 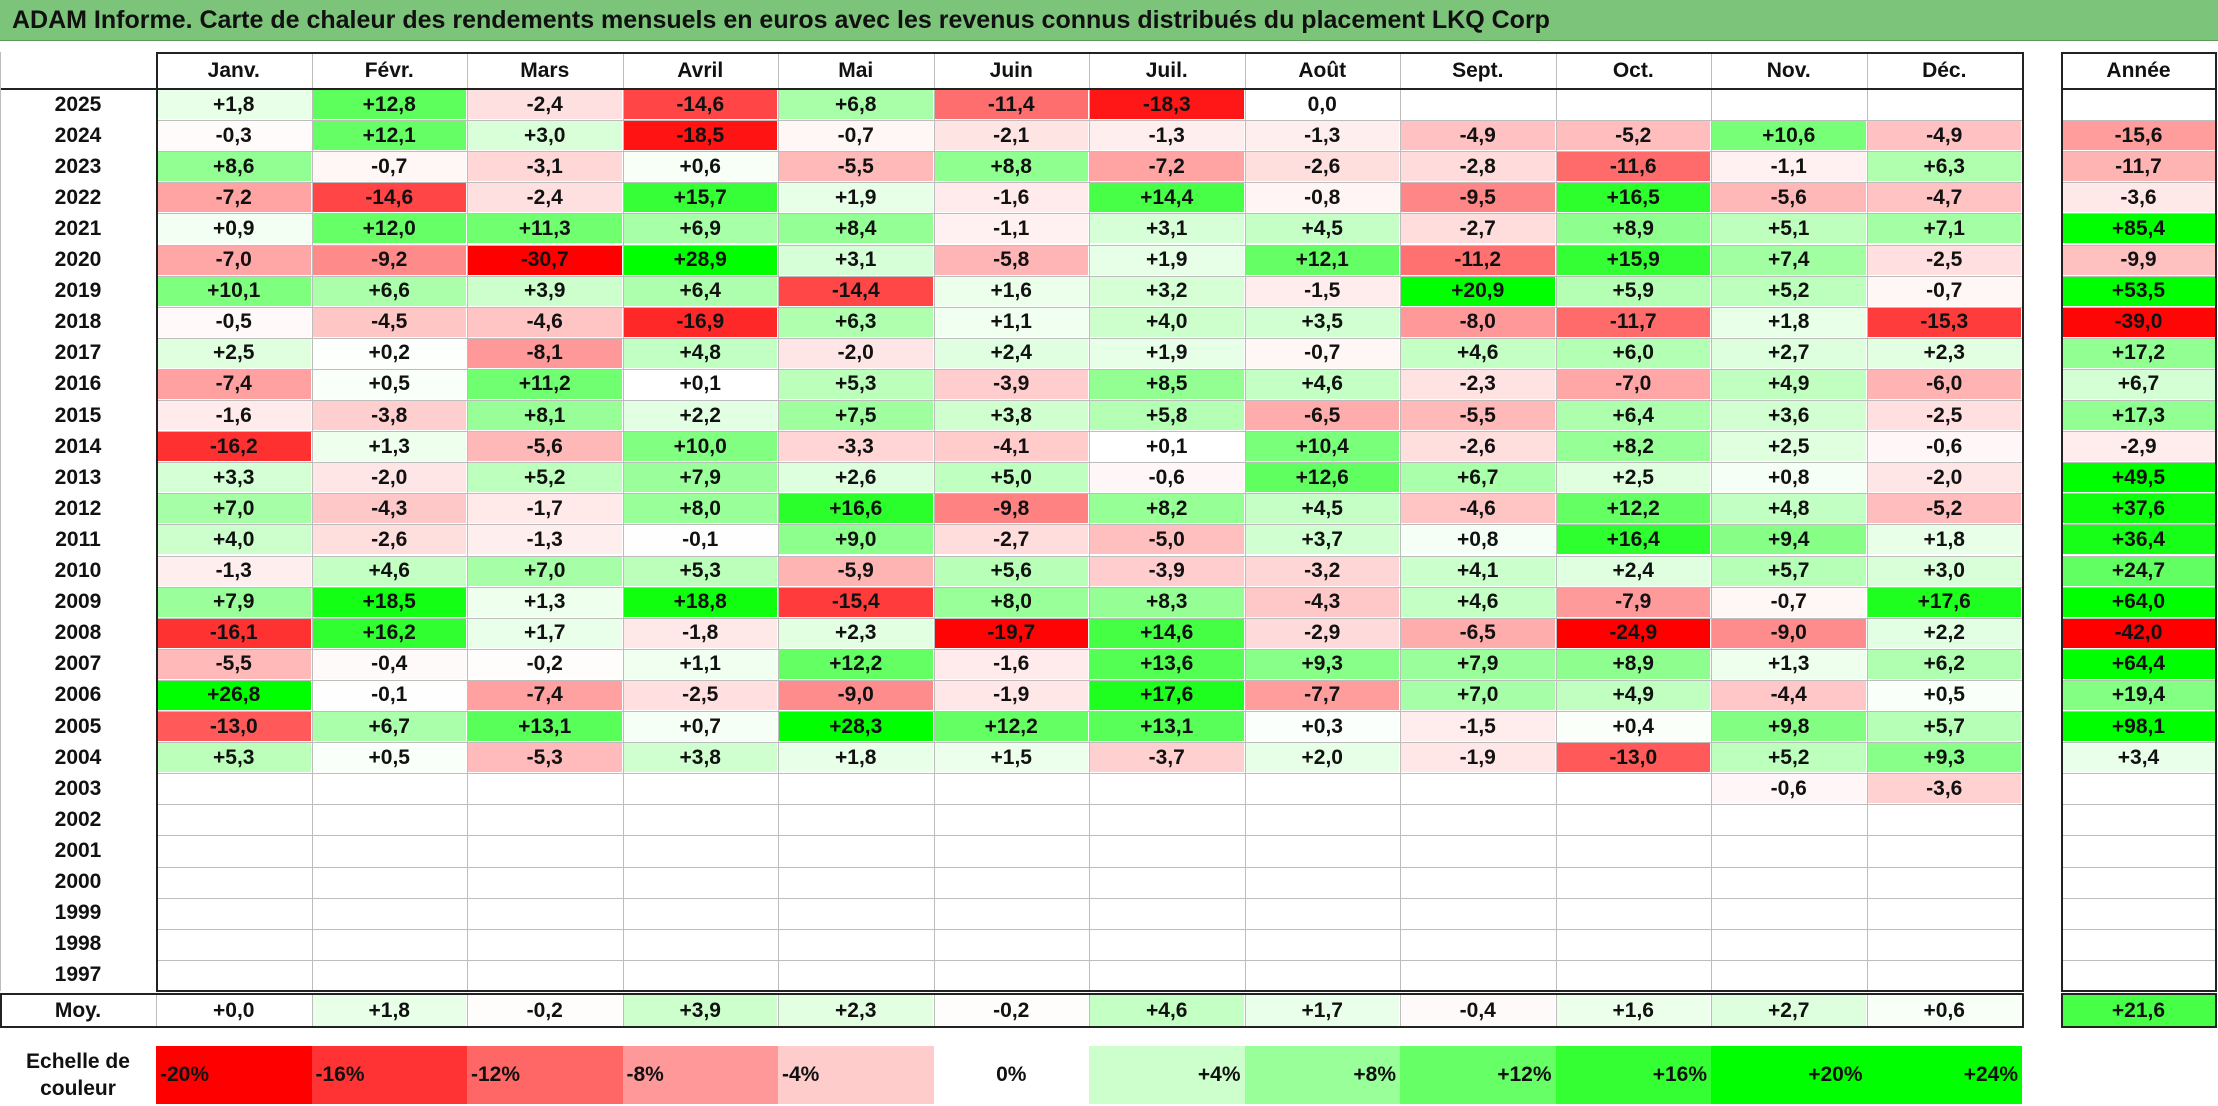 I want to click on annual-cell: +49,5, so click(x=2138, y=478).